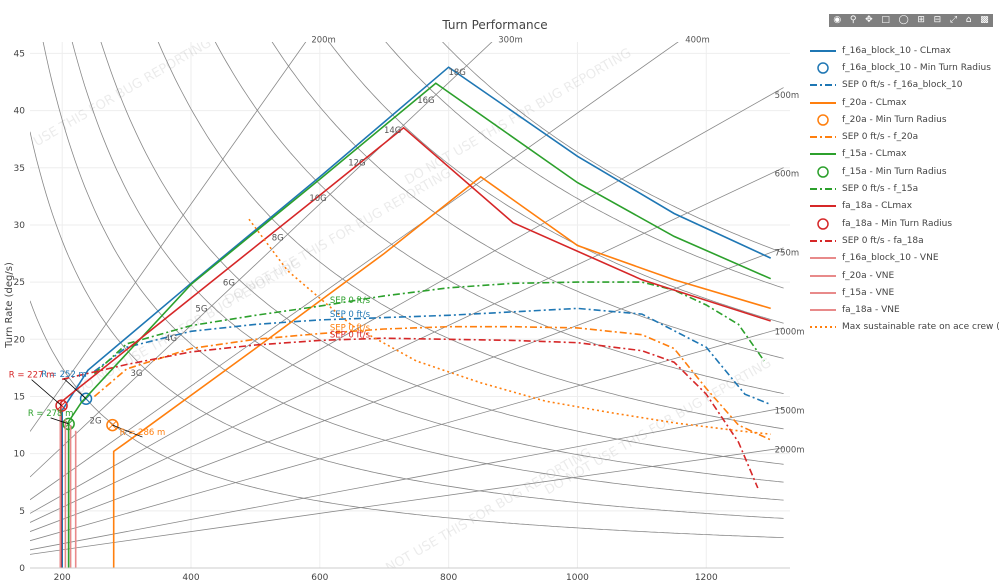 The height and width of the screenshot is (584, 1000). I want to click on legend-item: f_15a - CLmax, so click(903, 154).